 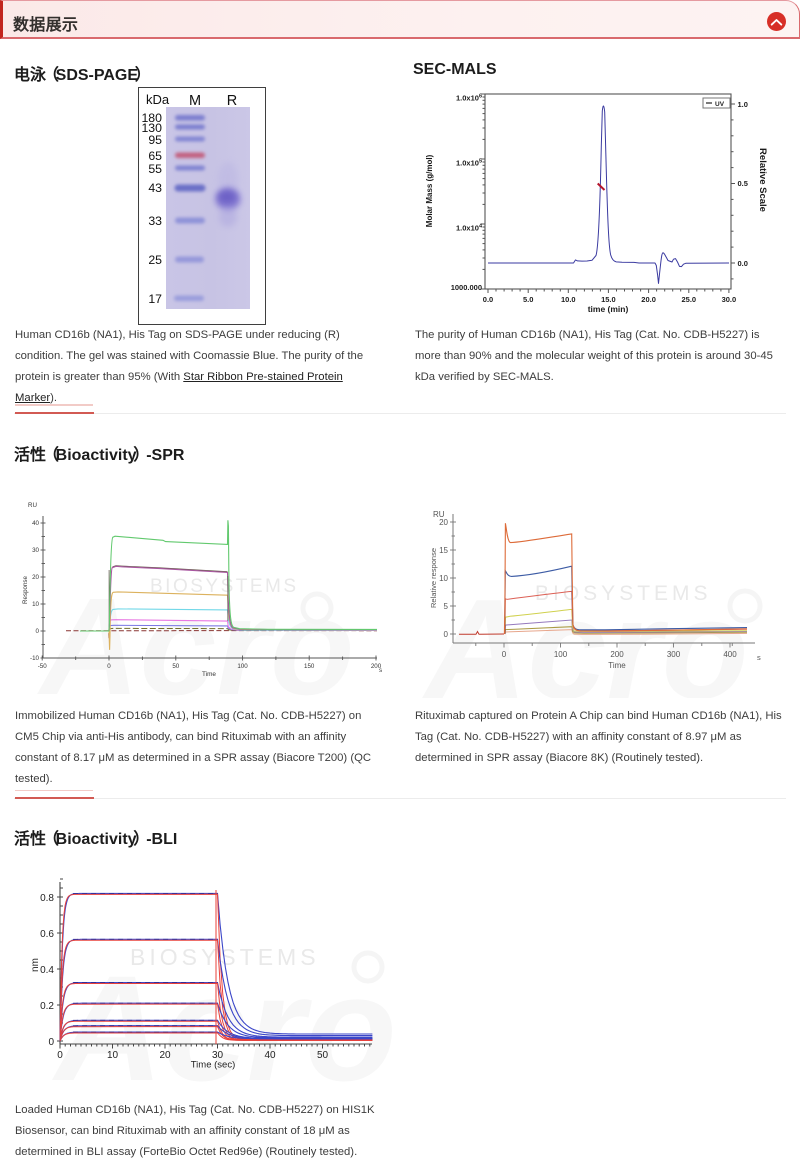 I want to click on svg-text: 15, so click(x=443, y=550).